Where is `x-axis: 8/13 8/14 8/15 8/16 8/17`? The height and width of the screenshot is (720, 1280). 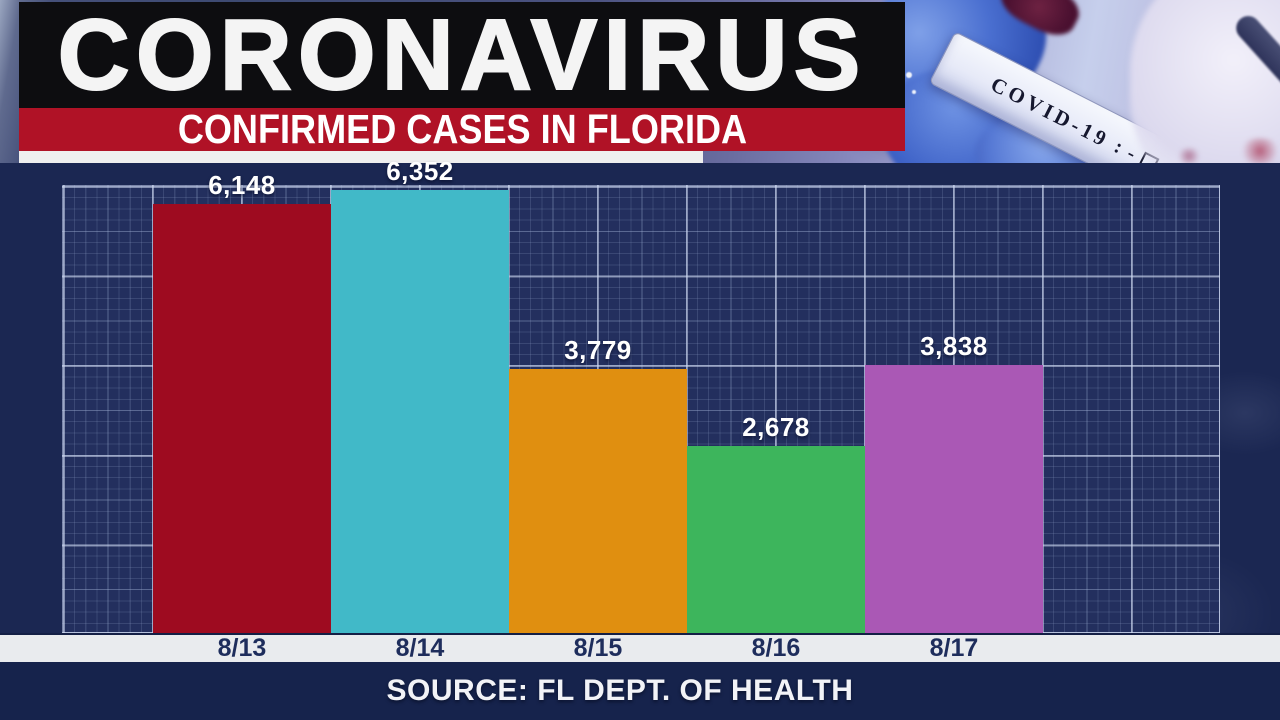 x-axis: 8/13 8/14 8/15 8/16 8/17 is located at coordinates (640, 647).